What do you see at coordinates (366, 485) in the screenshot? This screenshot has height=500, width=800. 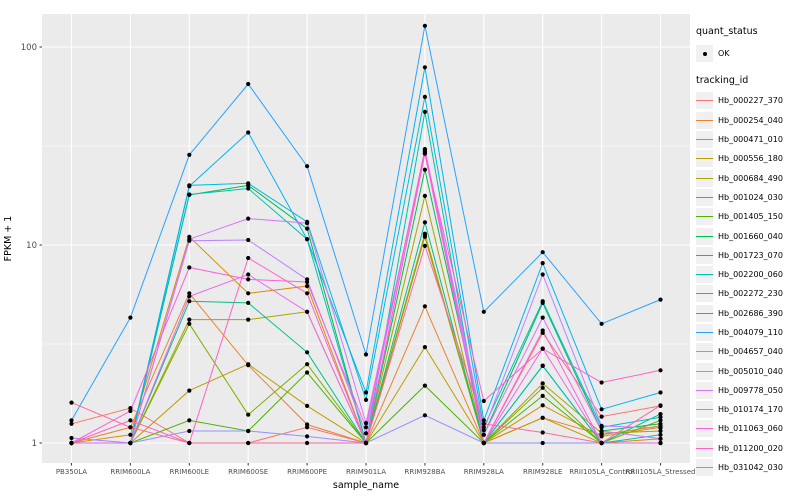 I see `x-axis-title: sample_name` at bounding box center [366, 485].